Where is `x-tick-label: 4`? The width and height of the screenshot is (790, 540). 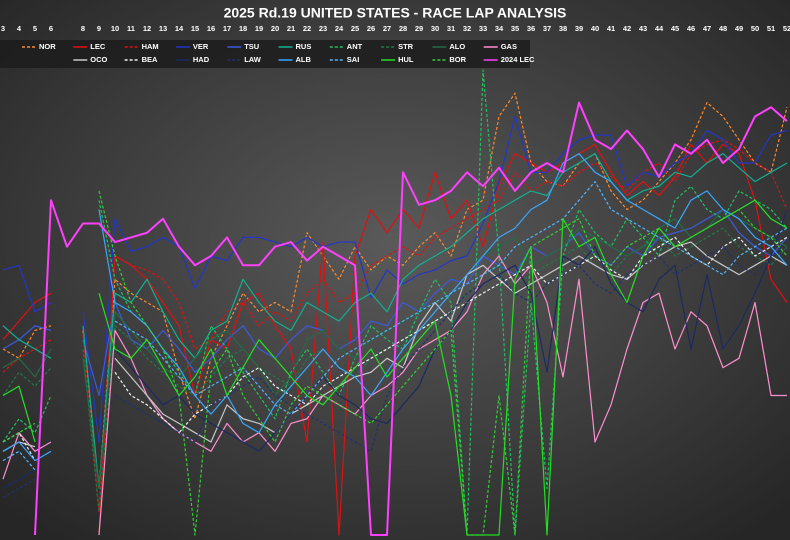 x-tick-label: 4 is located at coordinates (19, 28).